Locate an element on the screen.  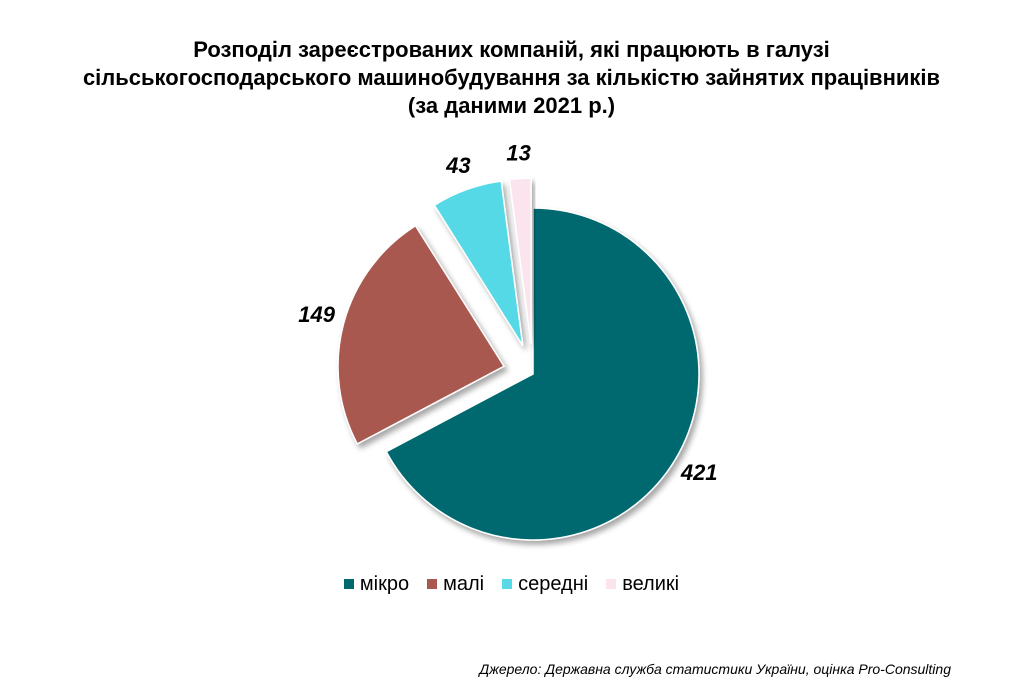
data-label-medium: 43 is located at coordinates (457, 165).